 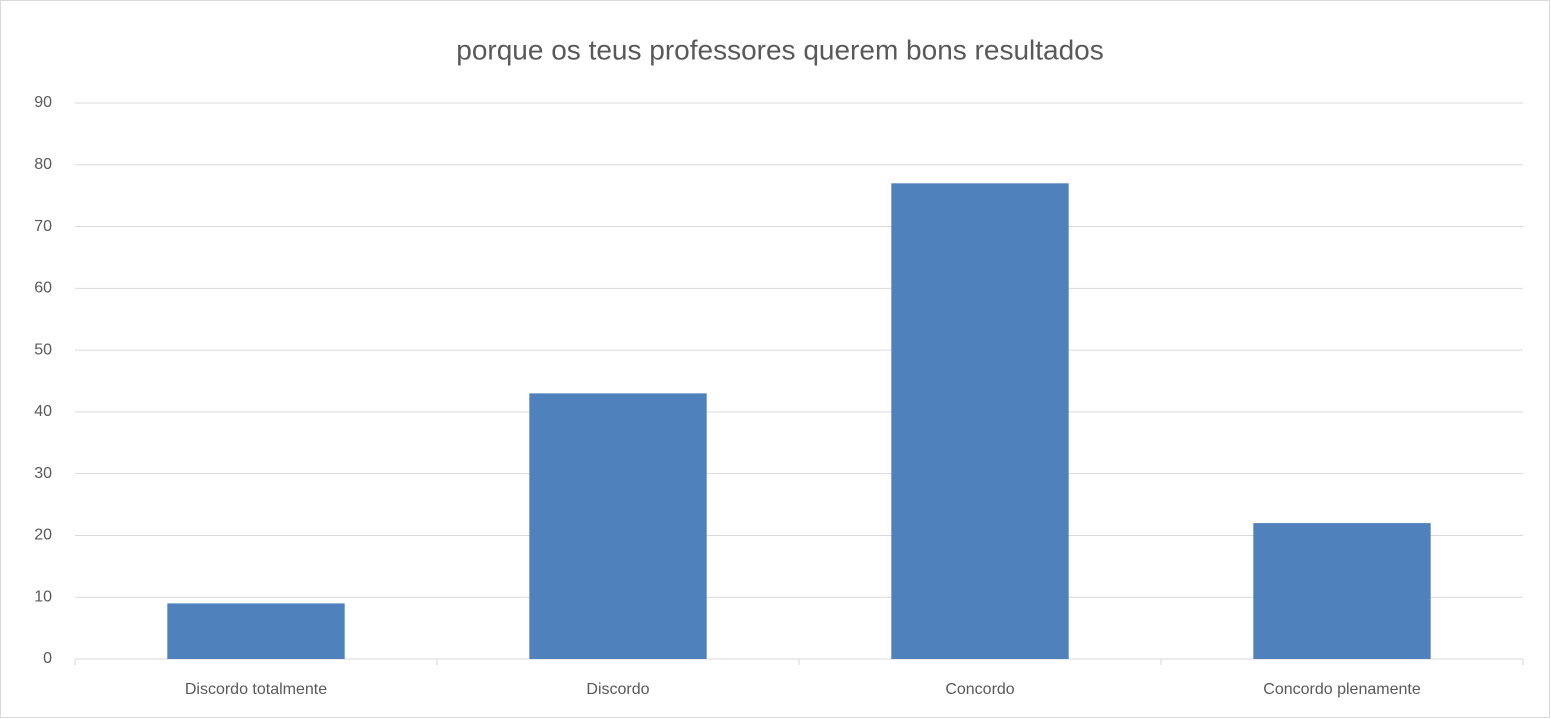 What do you see at coordinates (256, 689) in the screenshot?
I see `x-tick-label: Discordo totalmente` at bounding box center [256, 689].